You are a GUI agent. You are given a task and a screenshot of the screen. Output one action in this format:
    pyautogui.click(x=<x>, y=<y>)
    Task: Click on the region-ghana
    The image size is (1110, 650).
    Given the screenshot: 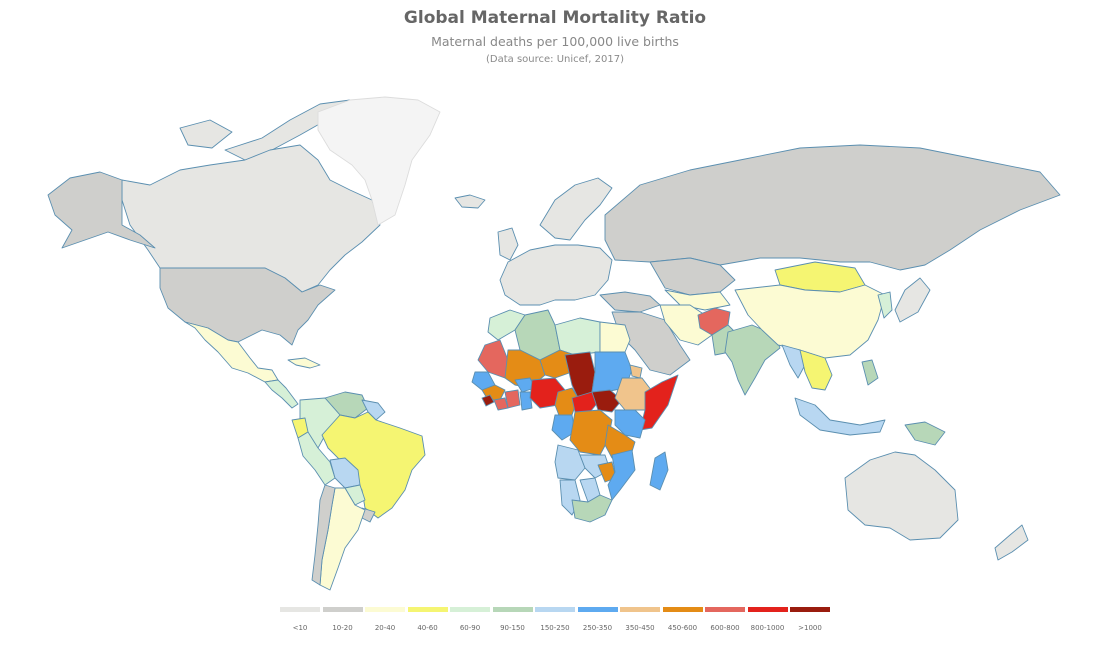 What is the action you would take?
    pyautogui.click(x=526, y=401)
    